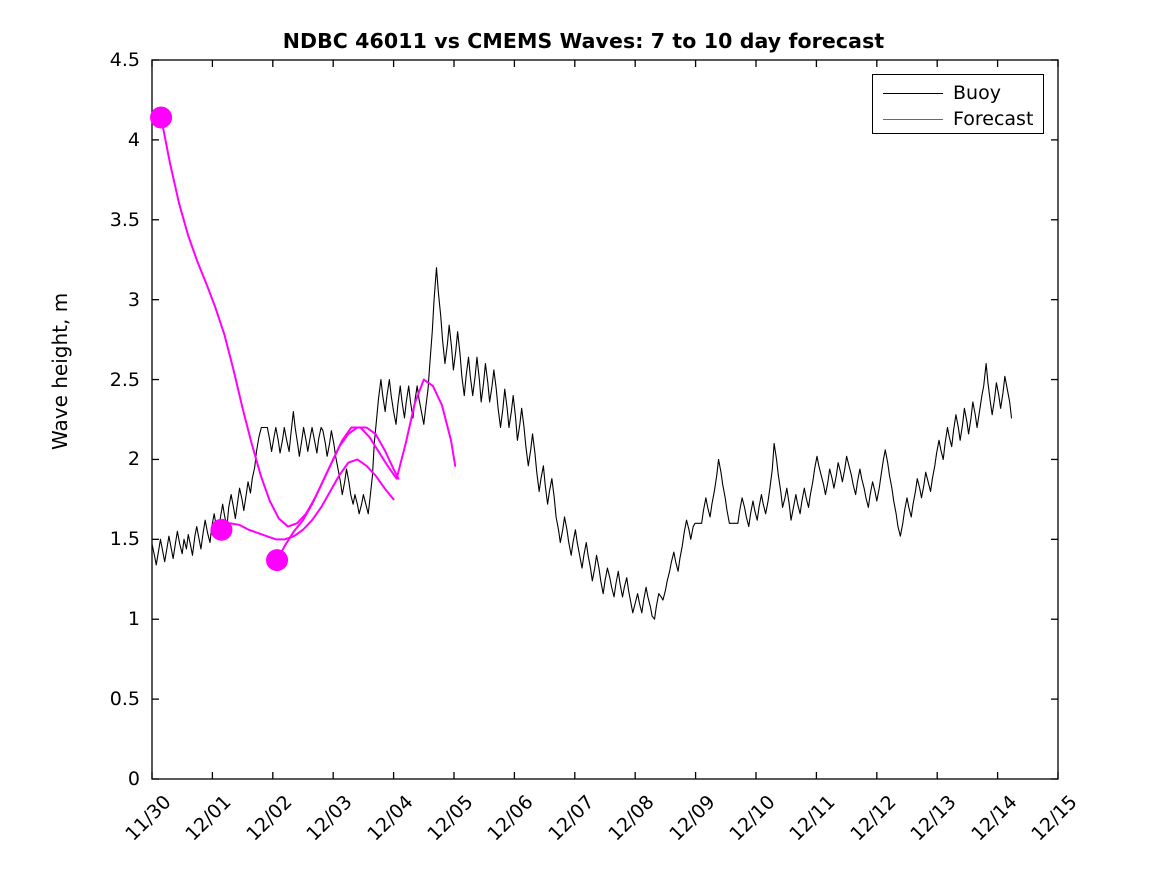  I want to click on legend-item-forecast: Forecast, so click(959, 119).